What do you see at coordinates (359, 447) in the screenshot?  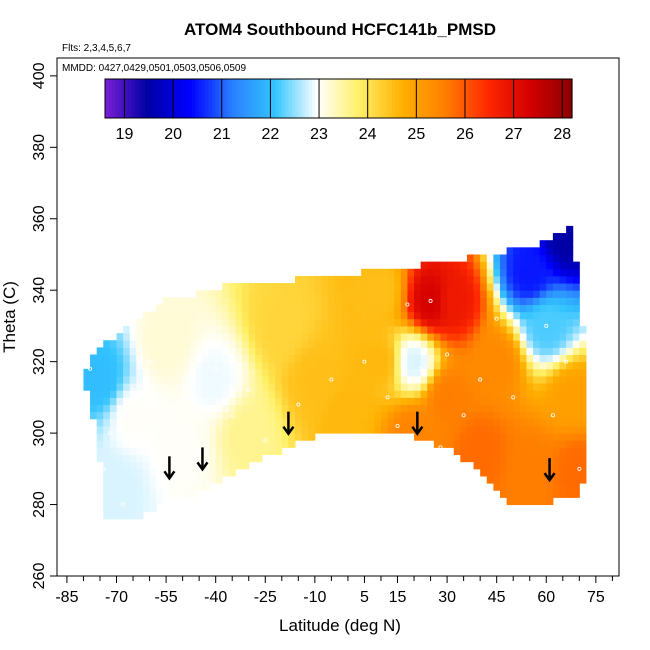 I see `arrow-markers` at bounding box center [359, 447].